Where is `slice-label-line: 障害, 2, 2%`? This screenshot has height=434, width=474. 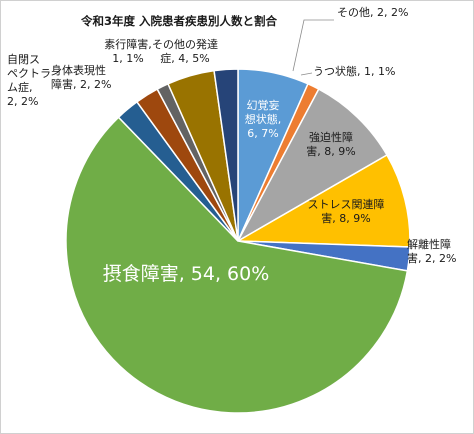
slice-label-line: 障害, 2, 2% is located at coordinates (81, 84).